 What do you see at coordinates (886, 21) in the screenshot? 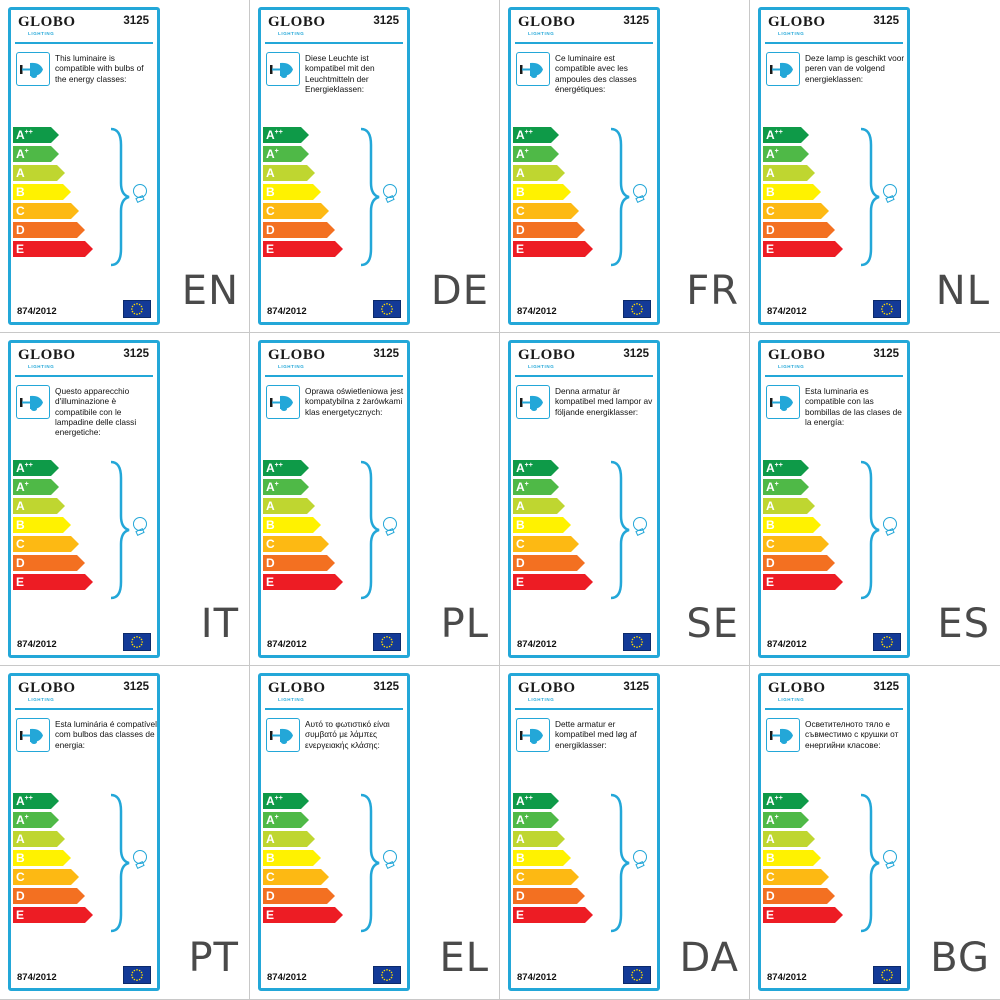
I see `model-number: 3125` at bounding box center [886, 21].